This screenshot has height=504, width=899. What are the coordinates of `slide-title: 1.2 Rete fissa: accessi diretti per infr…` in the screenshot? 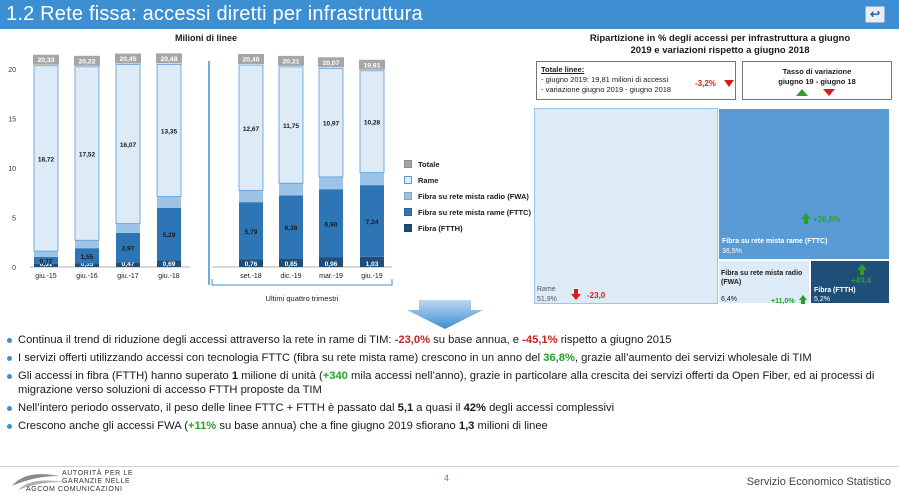 It's located at (214, 14).